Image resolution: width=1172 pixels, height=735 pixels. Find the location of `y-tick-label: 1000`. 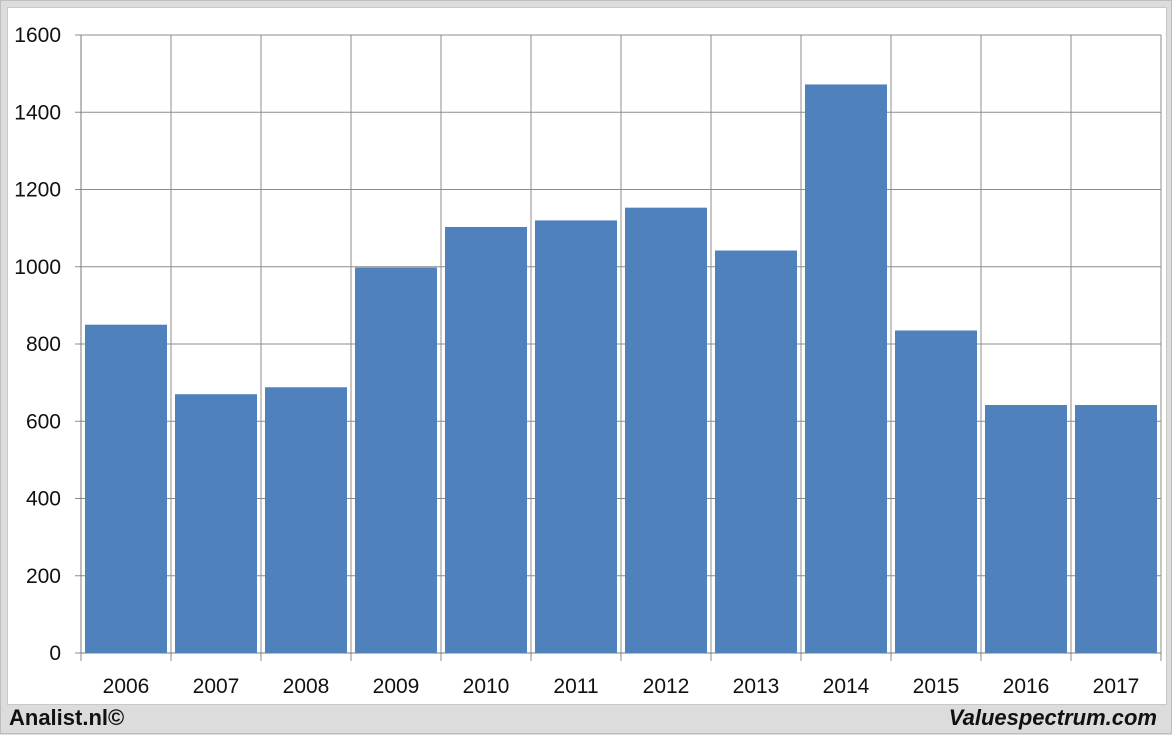

y-tick-label: 1000 is located at coordinates (37, 267).